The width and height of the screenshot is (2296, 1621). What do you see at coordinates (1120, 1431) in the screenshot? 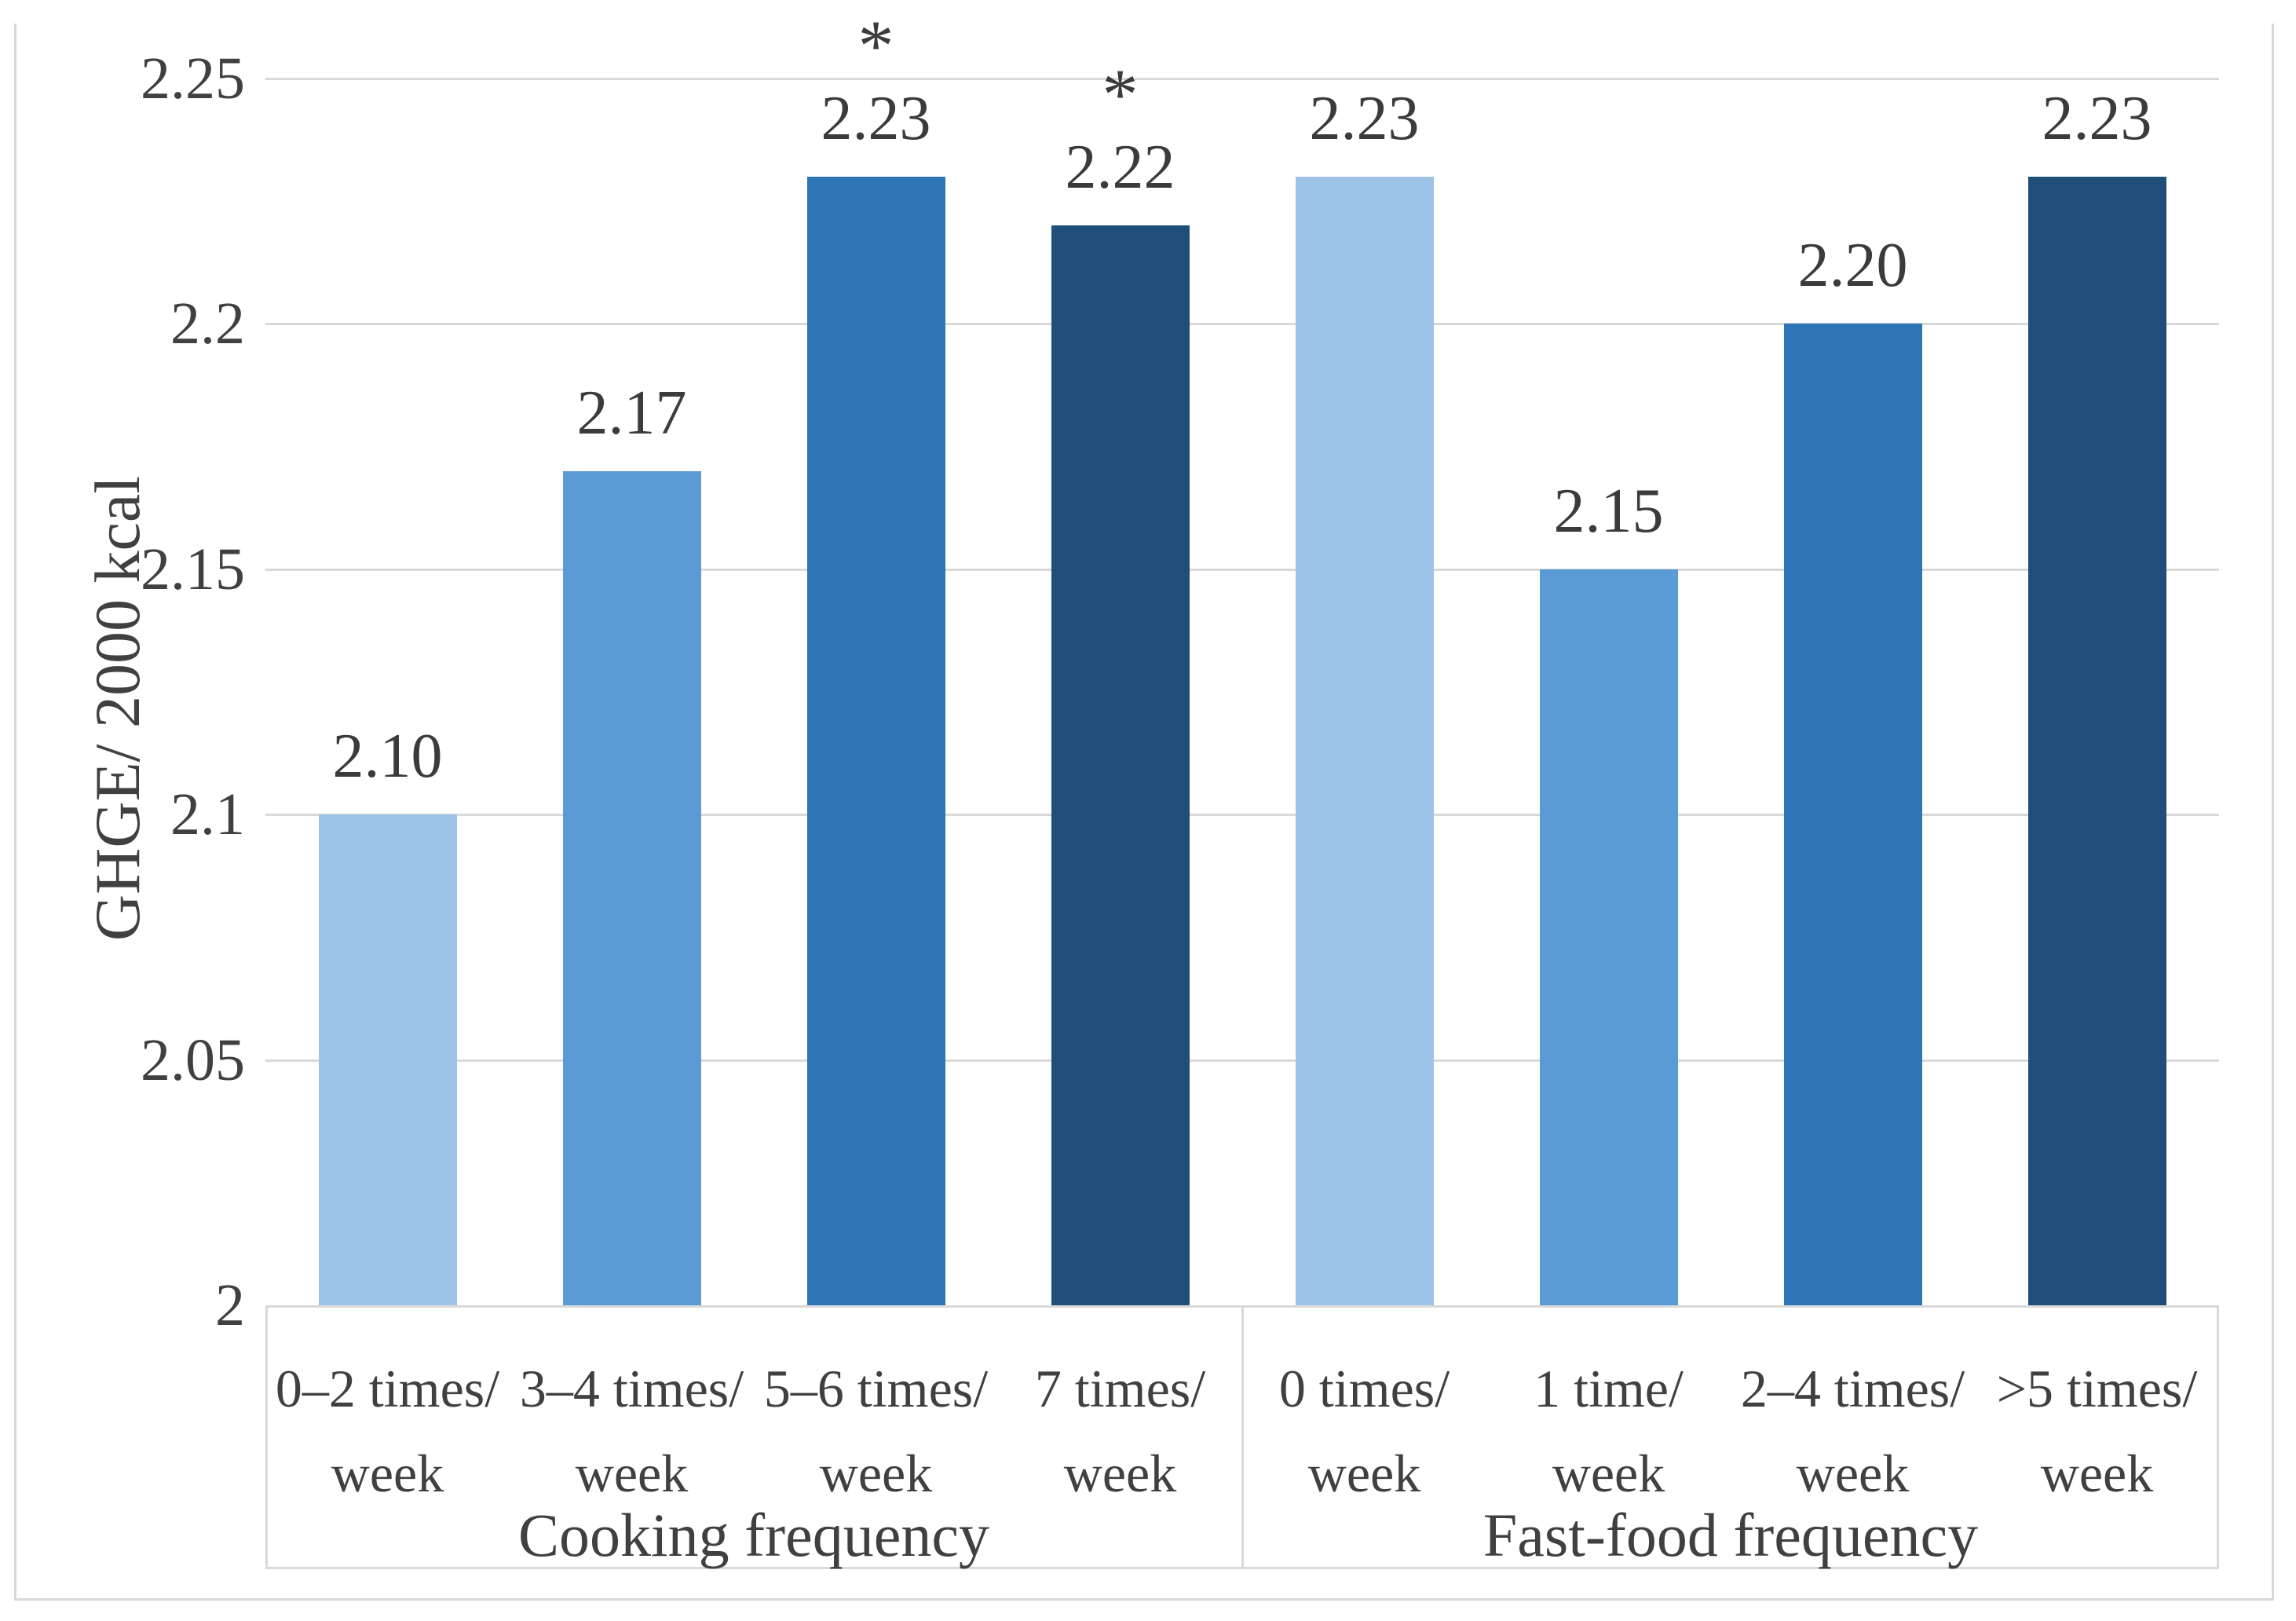
I see `category-label: 7 times/ week` at bounding box center [1120, 1431].